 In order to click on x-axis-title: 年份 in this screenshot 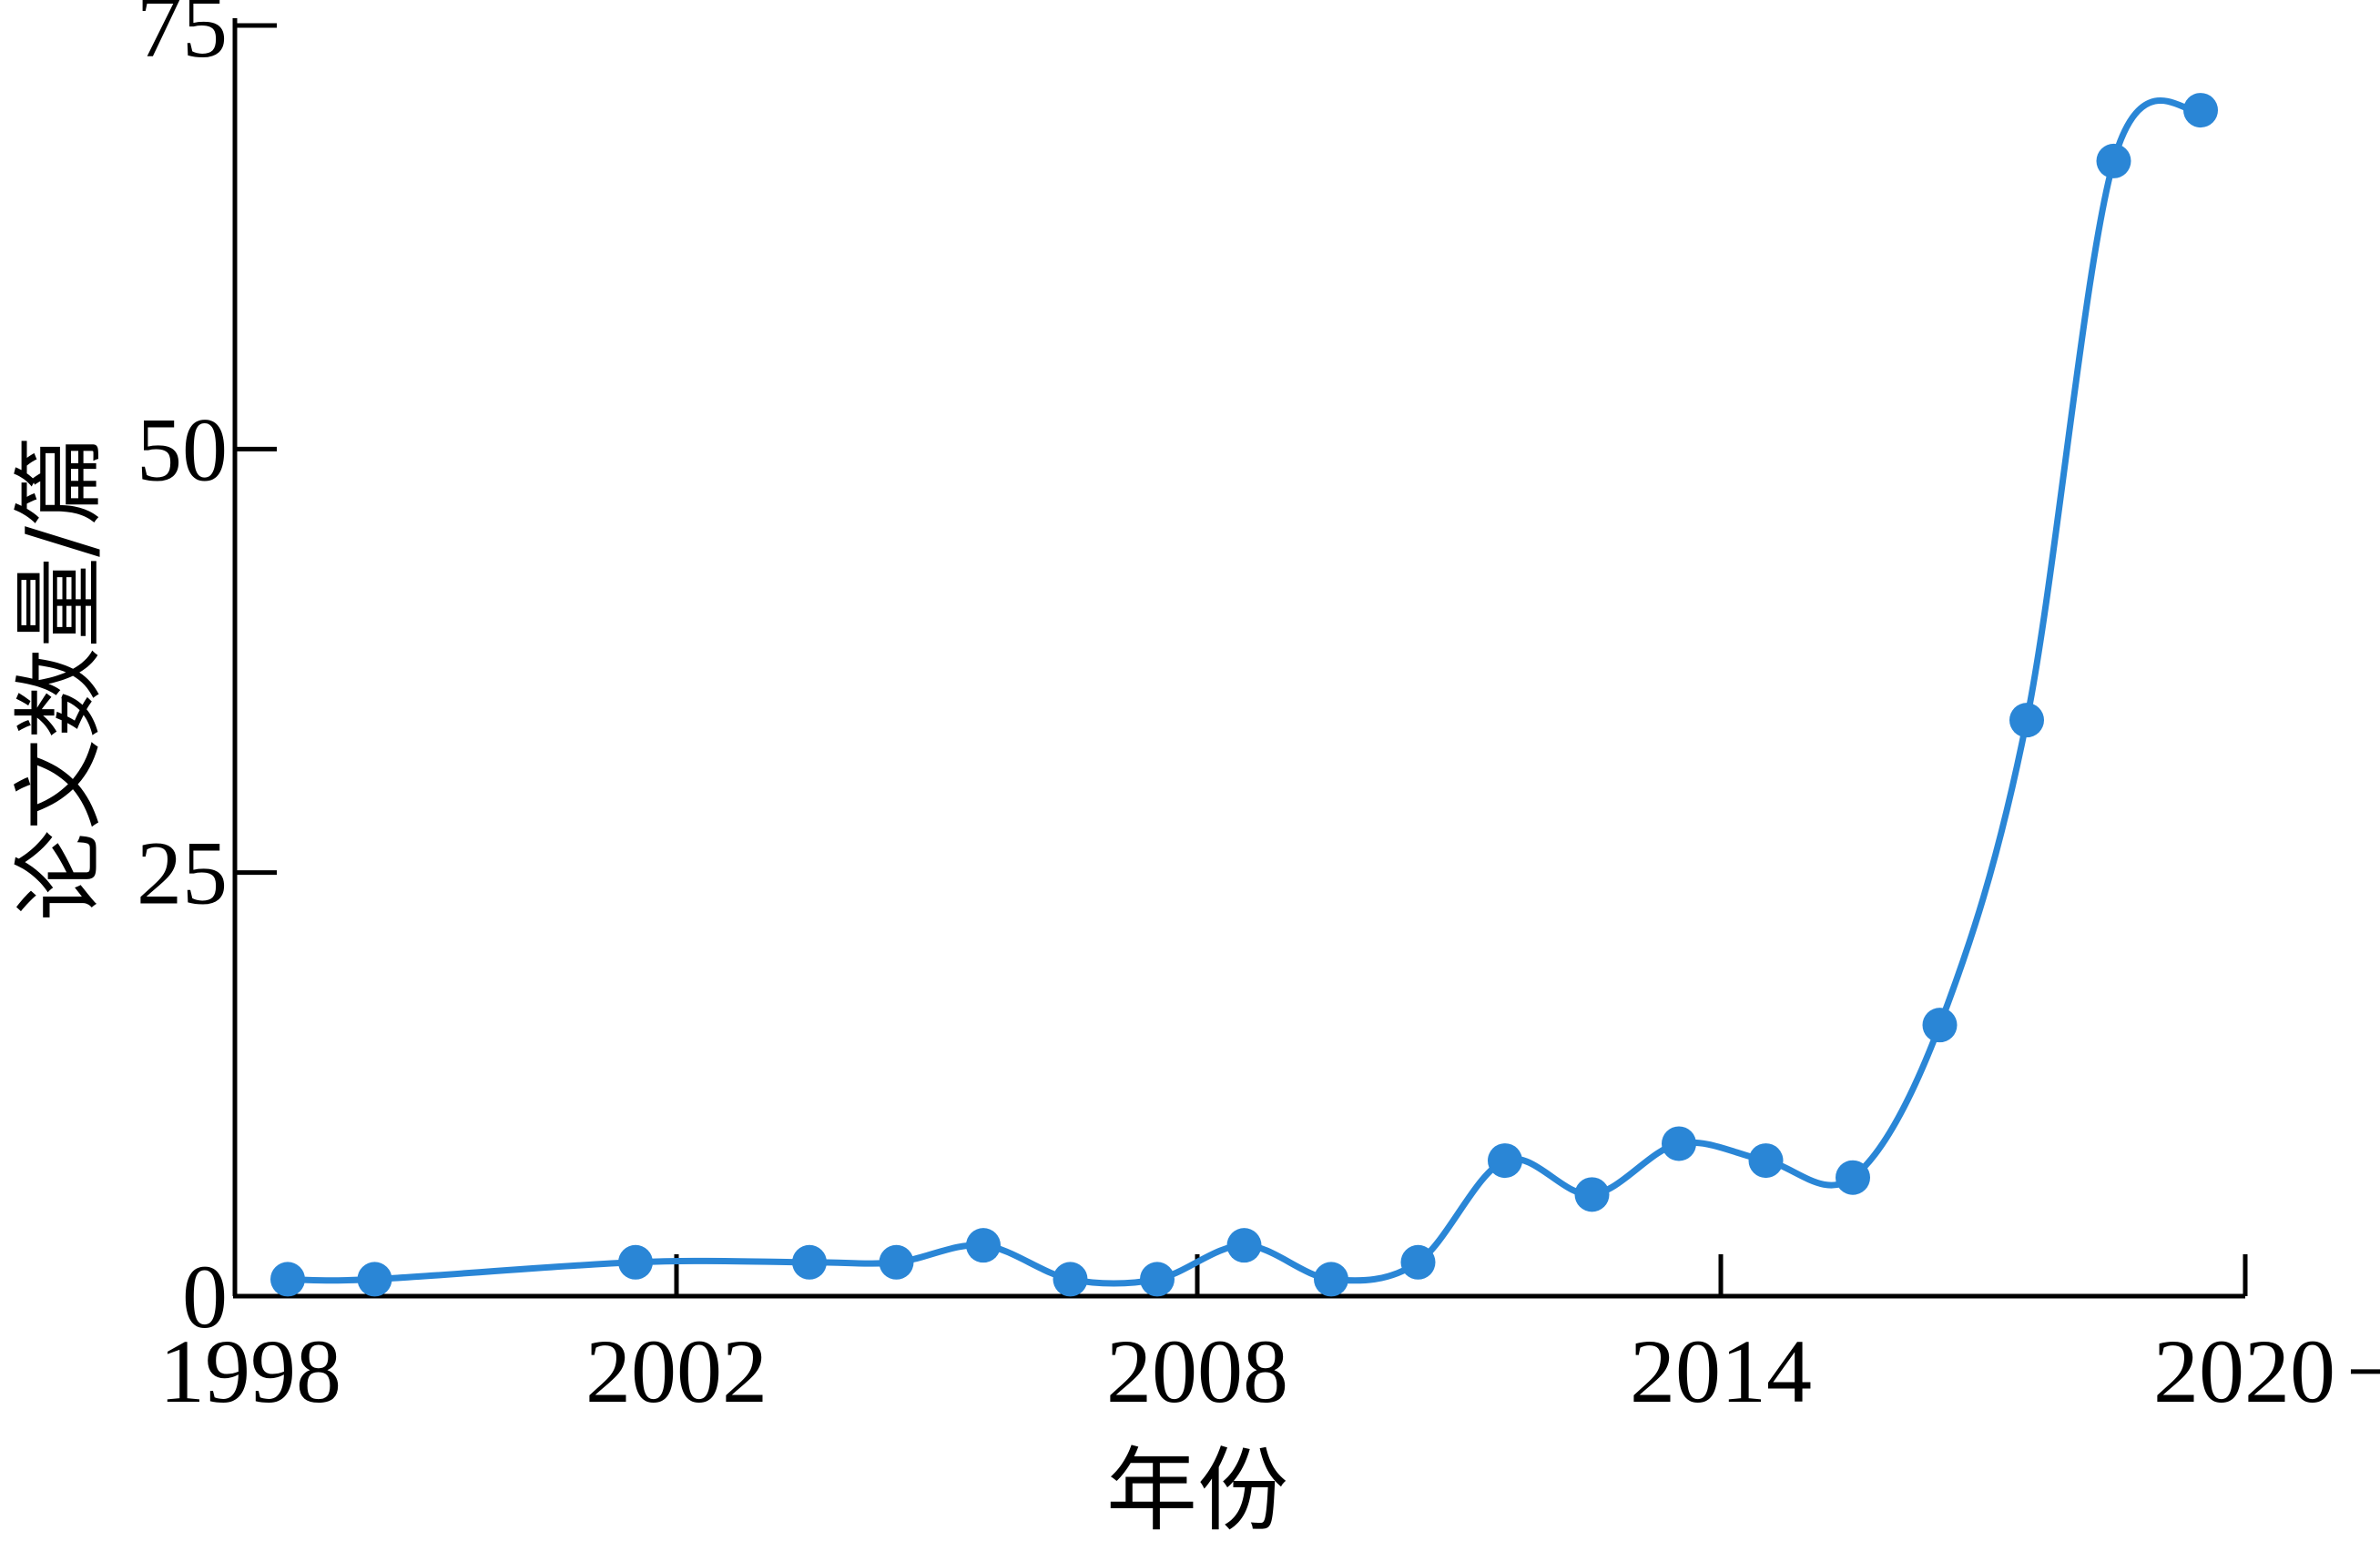, I will do `click(1197, 1489)`.